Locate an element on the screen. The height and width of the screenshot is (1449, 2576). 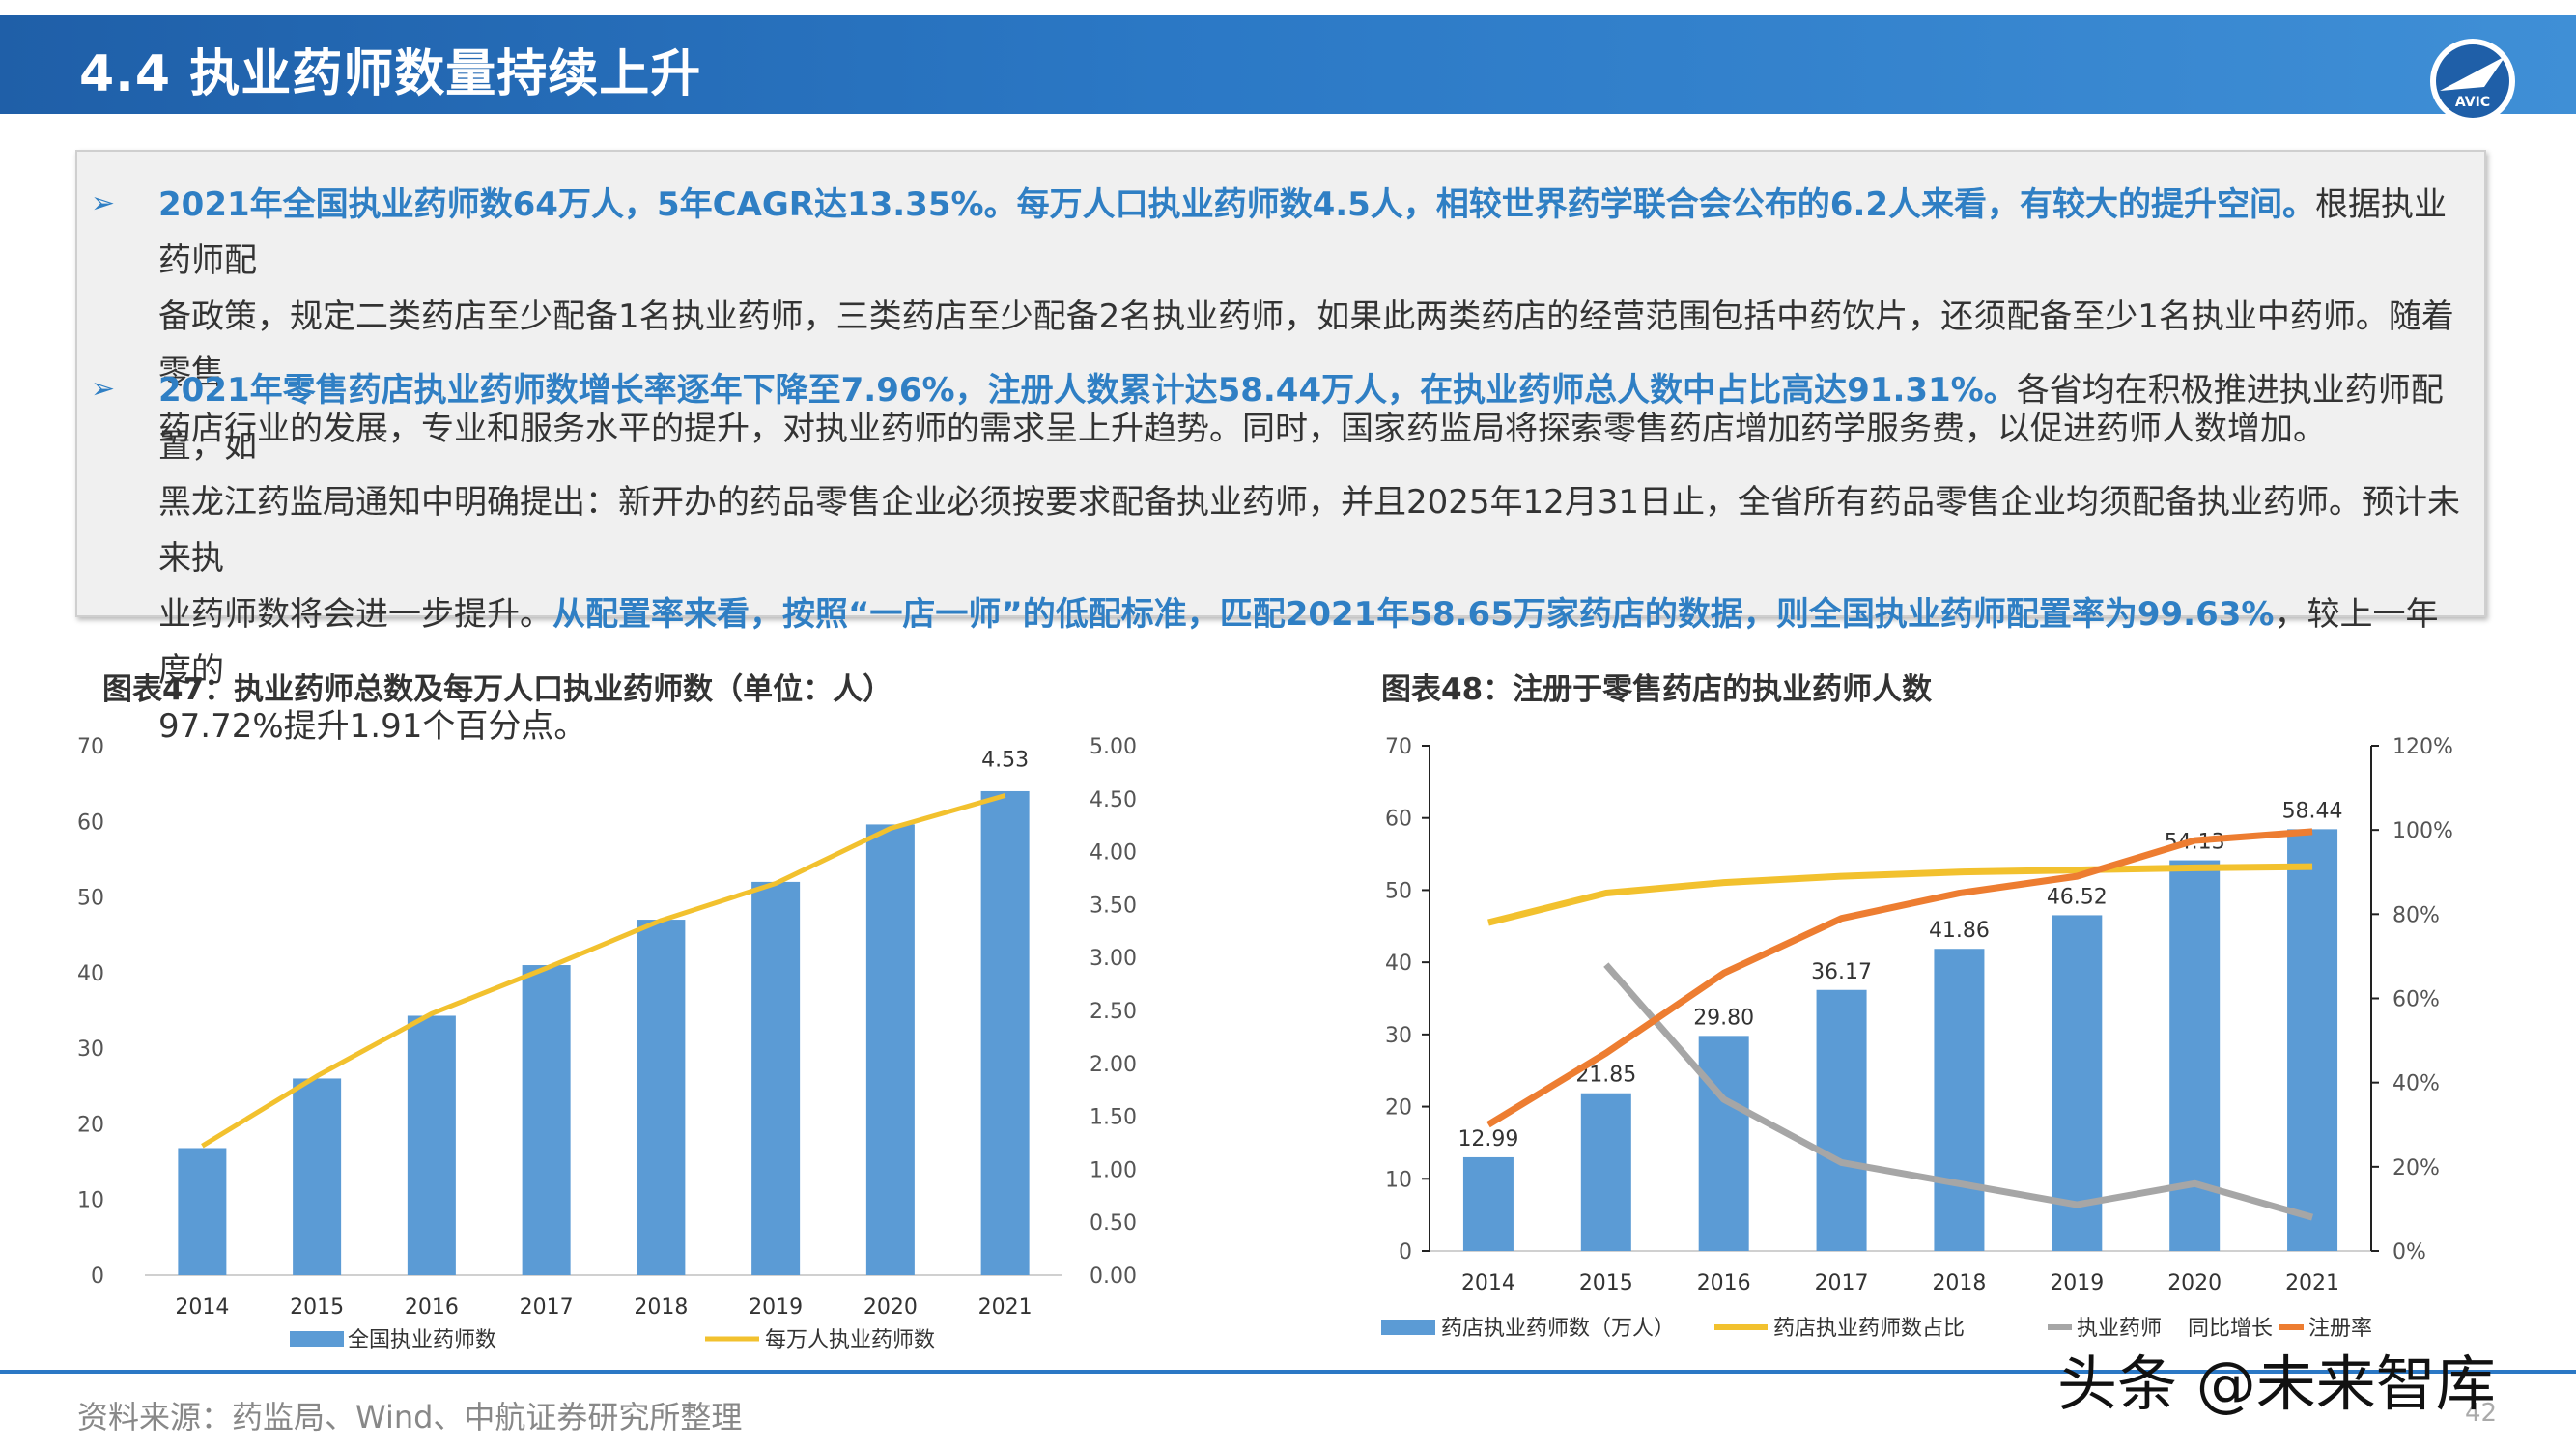
right-tick-label: 0.50 is located at coordinates (1113, 1223).